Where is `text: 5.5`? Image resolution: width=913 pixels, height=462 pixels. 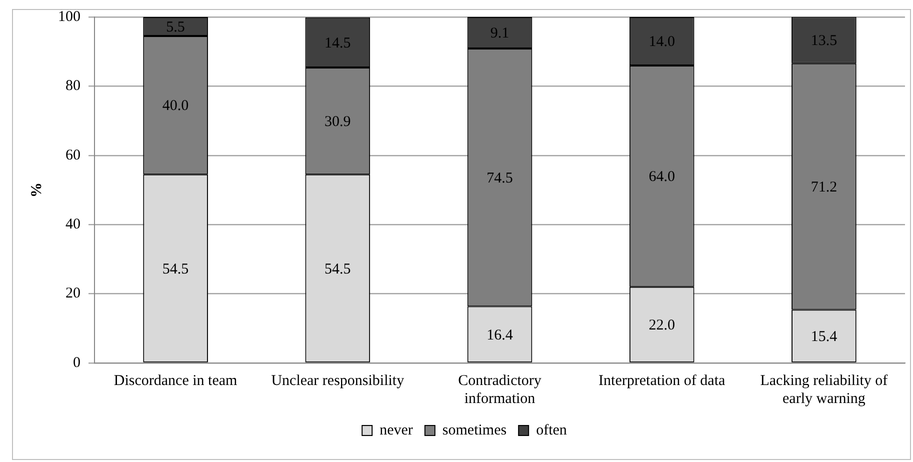 text: 5.5 is located at coordinates (175, 27).